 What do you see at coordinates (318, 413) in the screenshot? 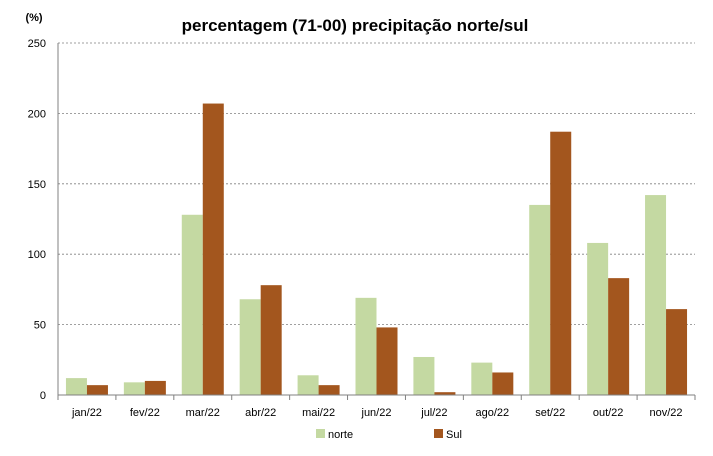
I see `x-tick-label: mai/22` at bounding box center [318, 413].